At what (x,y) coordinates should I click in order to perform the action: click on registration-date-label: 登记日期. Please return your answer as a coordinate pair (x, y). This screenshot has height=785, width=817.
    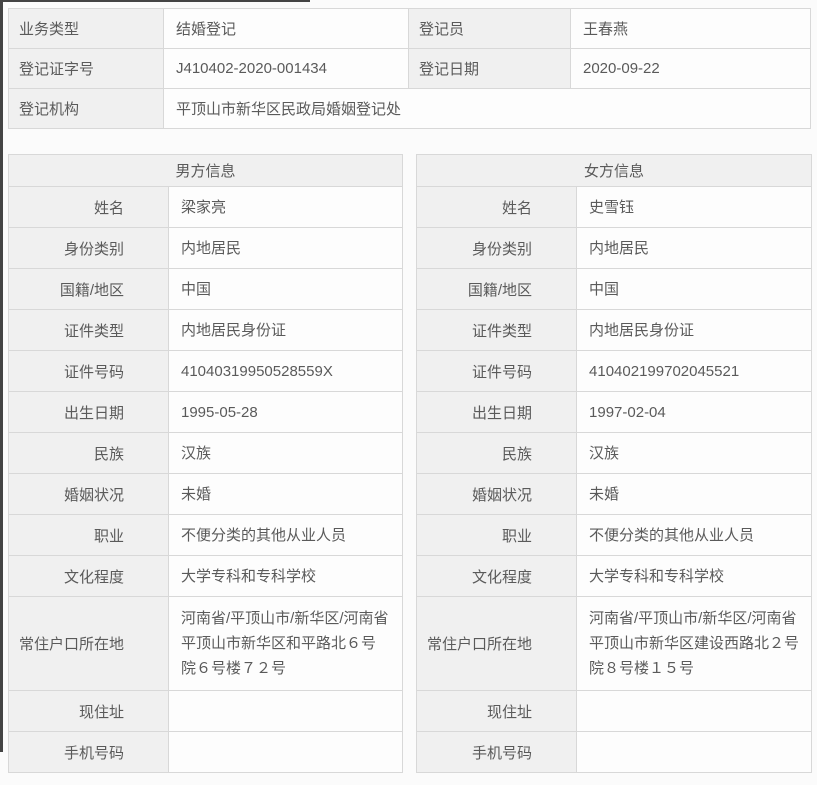
    Looking at the image, I should click on (489, 68).